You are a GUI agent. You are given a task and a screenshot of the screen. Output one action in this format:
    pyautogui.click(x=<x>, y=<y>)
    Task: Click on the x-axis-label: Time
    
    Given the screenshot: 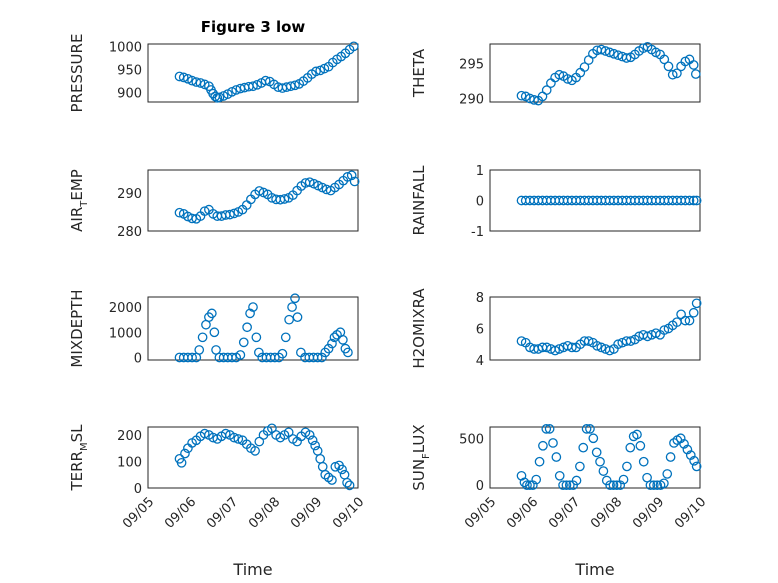 What is the action you would take?
    pyautogui.click(x=252, y=569)
    